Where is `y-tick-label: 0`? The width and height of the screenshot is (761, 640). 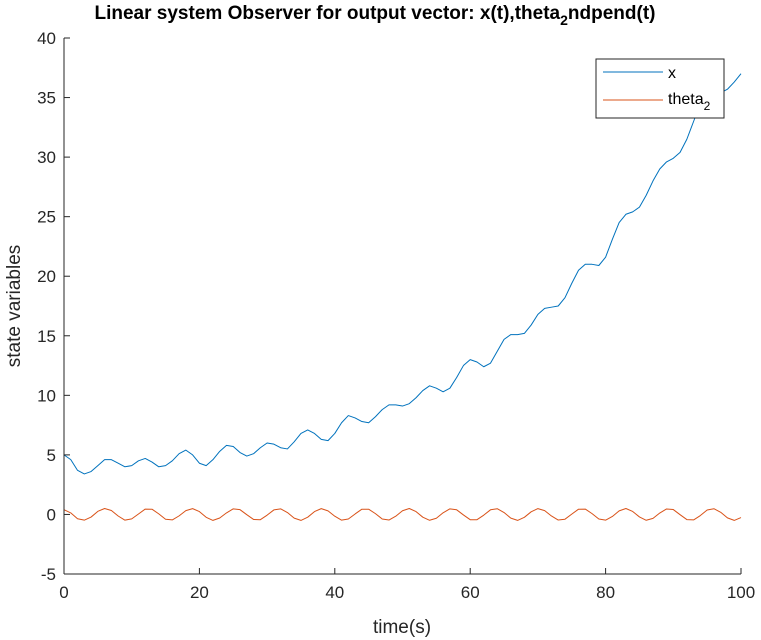
y-tick-label: 0 is located at coordinates (51, 514).